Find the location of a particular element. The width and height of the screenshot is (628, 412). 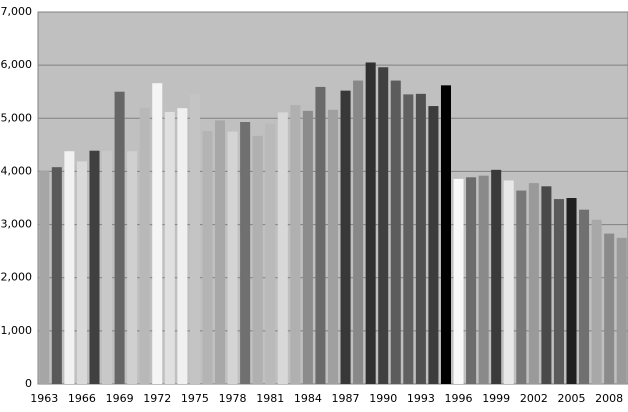

x-tick-label: 2008 is located at coordinates (609, 398).